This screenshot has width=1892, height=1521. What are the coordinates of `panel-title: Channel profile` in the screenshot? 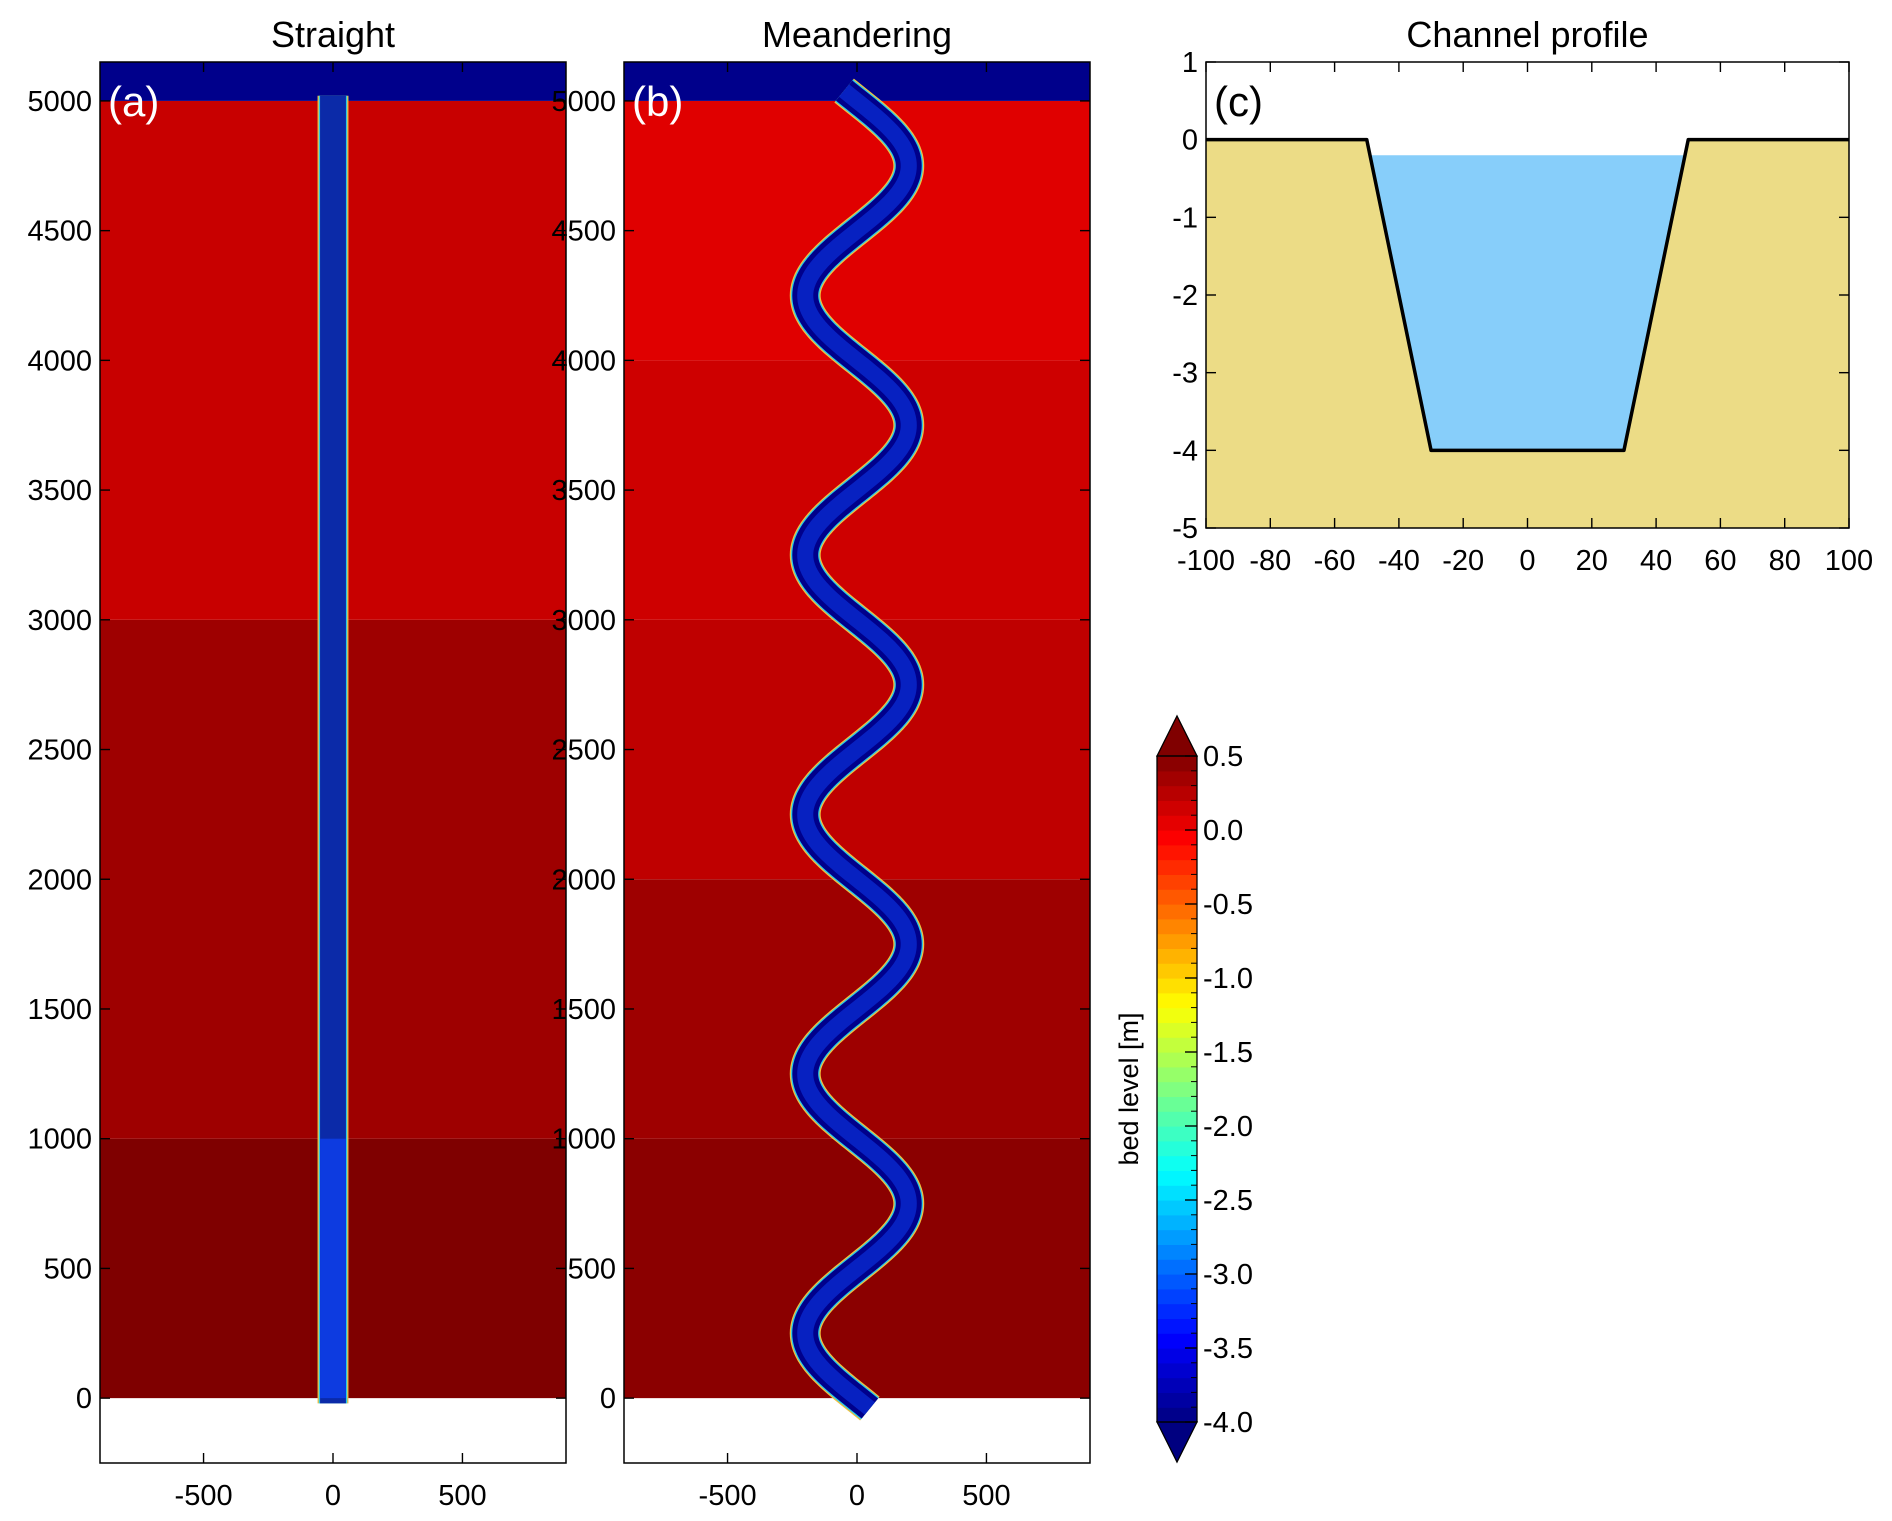 It's located at (1527, 34).